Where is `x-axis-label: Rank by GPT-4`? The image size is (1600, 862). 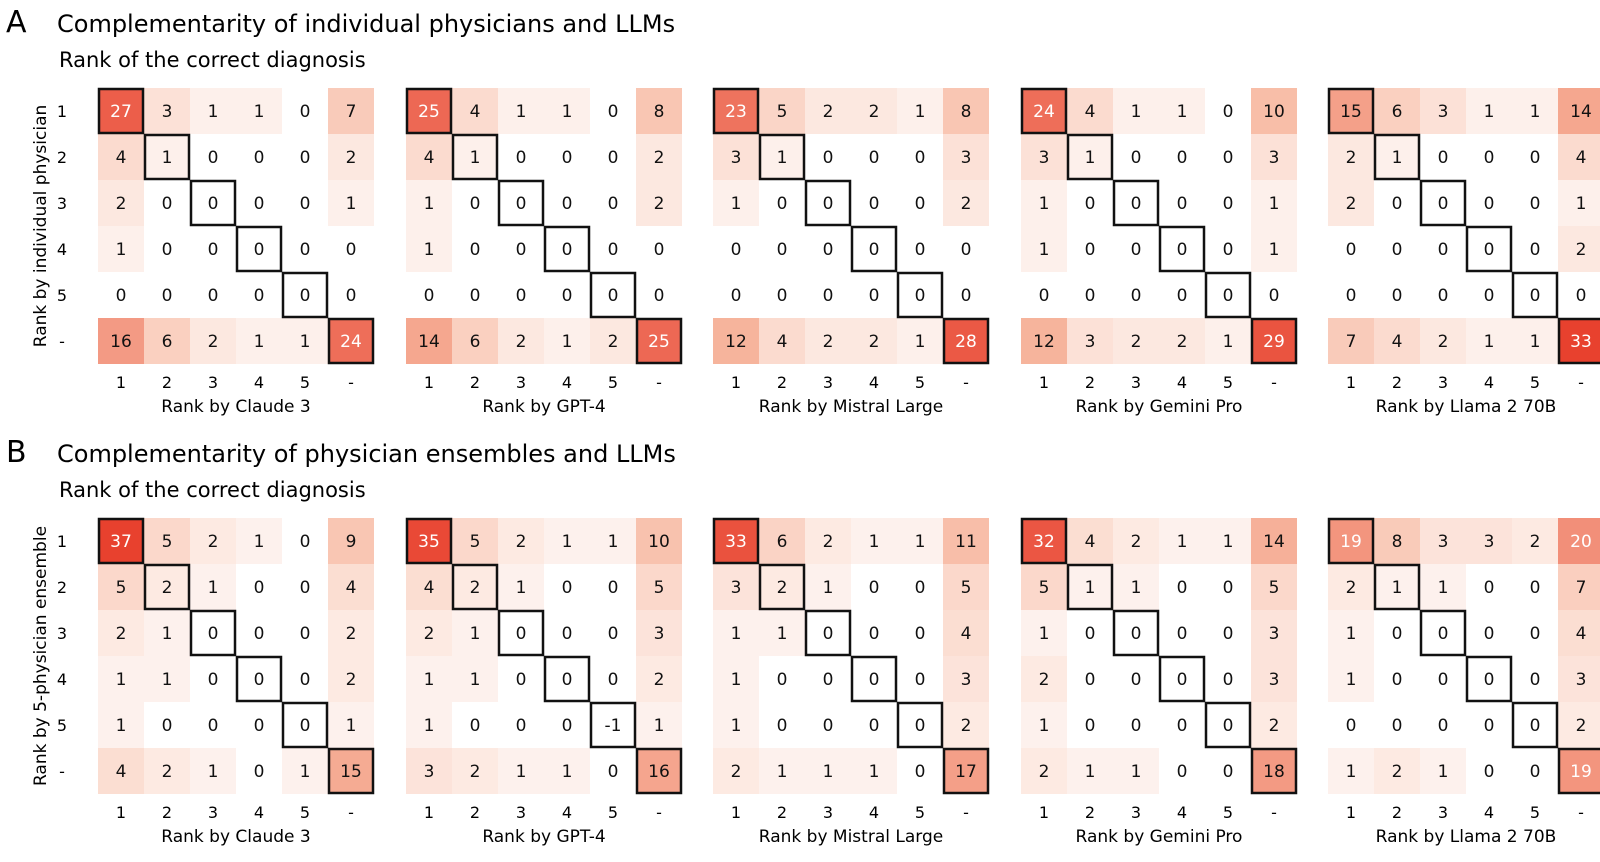 x-axis-label: Rank by GPT-4 is located at coordinates (543, 837).